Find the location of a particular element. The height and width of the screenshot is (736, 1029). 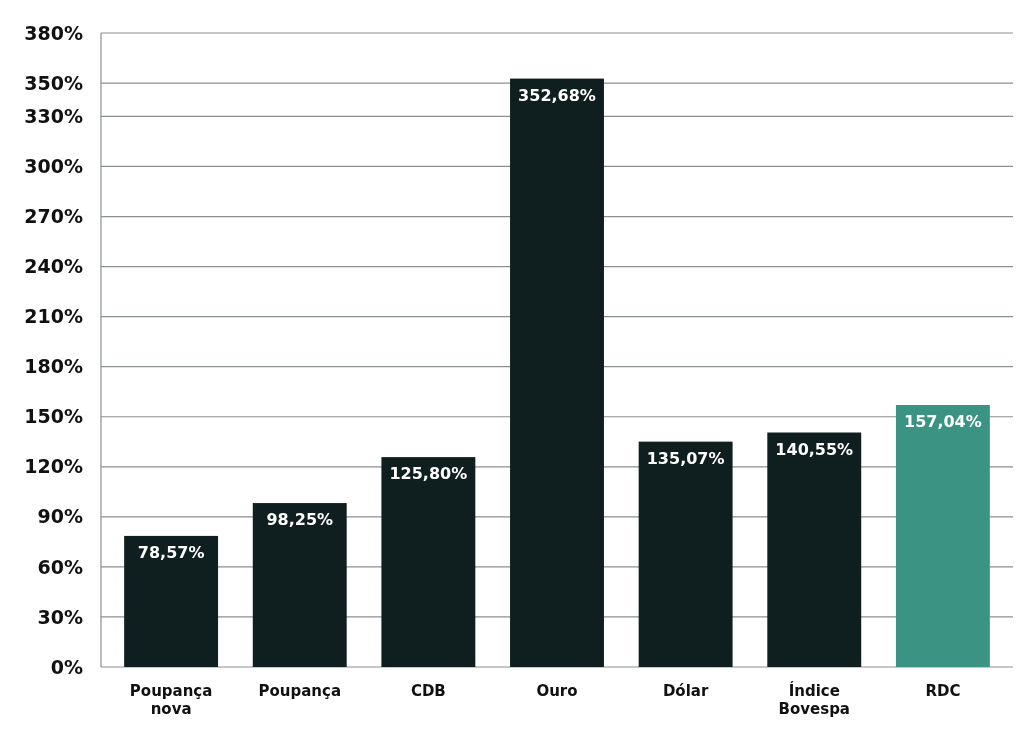

data-label: 140,55% is located at coordinates (814, 449).